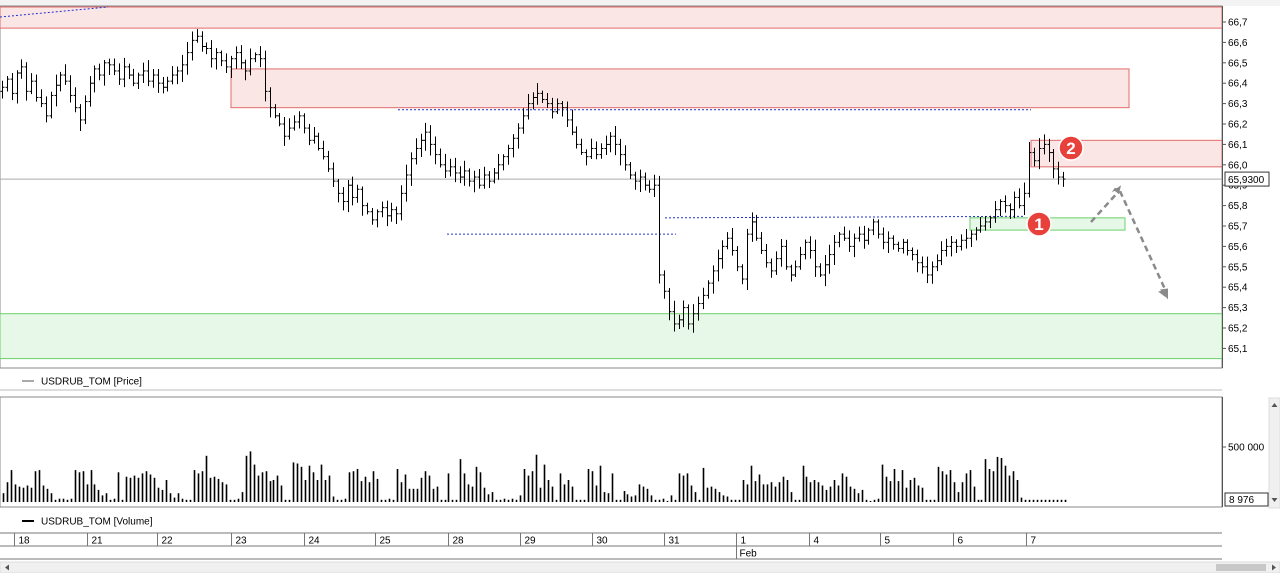 Image resolution: width=1280 pixels, height=573 pixels. I want to click on x-tick-label: 24, so click(315, 541).